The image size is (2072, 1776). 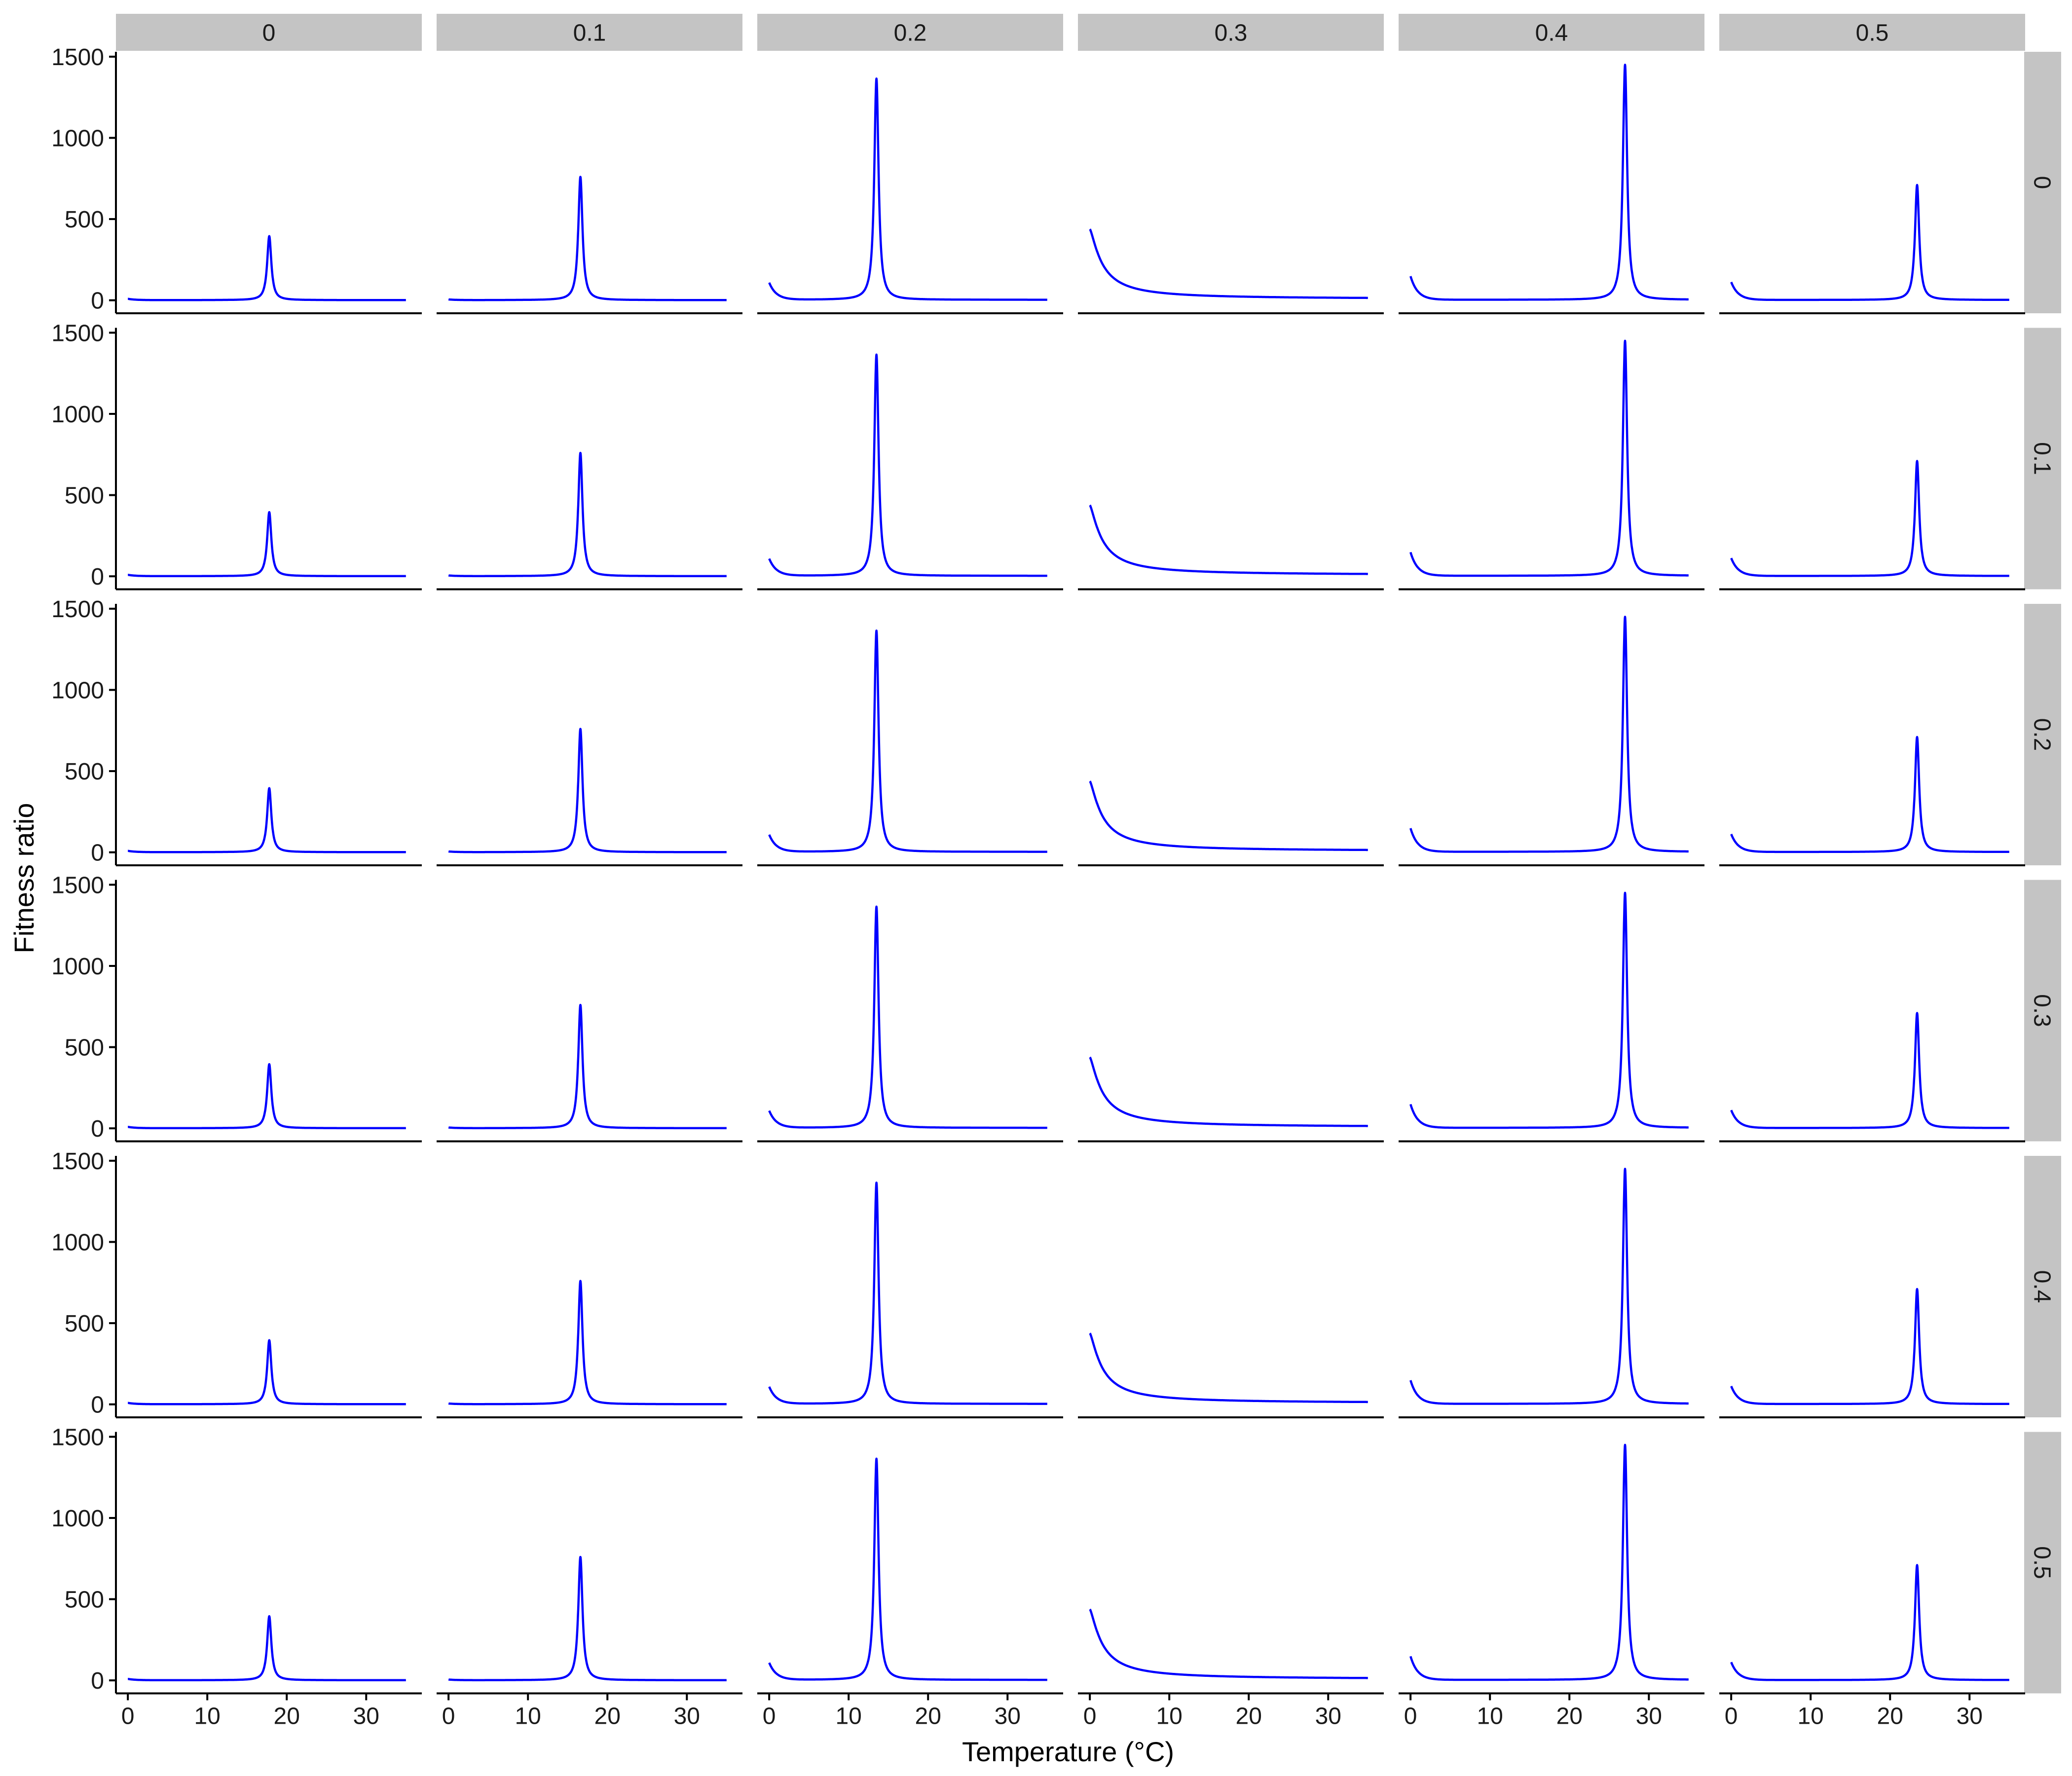 What do you see at coordinates (1068, 1751) in the screenshot?
I see `x-axis-label: Temperature (°C)` at bounding box center [1068, 1751].